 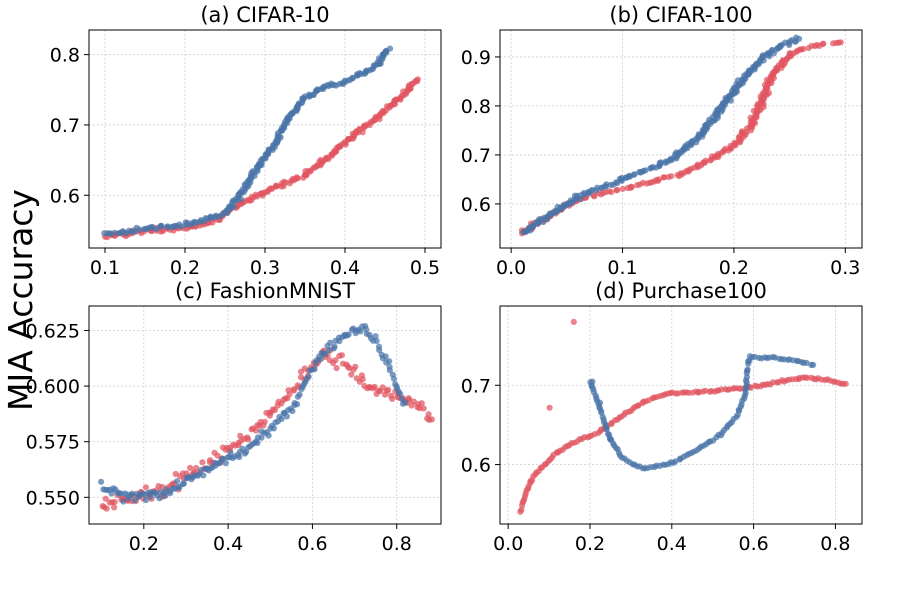 I want to click on y-axis-label: MIA Accuracy, so click(x=20, y=300).